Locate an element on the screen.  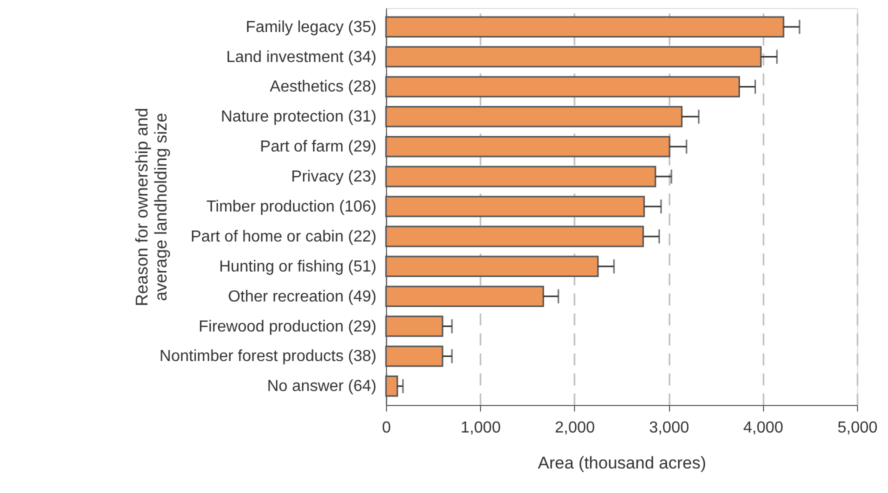
y-tick-label: Land investment (34) is located at coordinates (301, 57).